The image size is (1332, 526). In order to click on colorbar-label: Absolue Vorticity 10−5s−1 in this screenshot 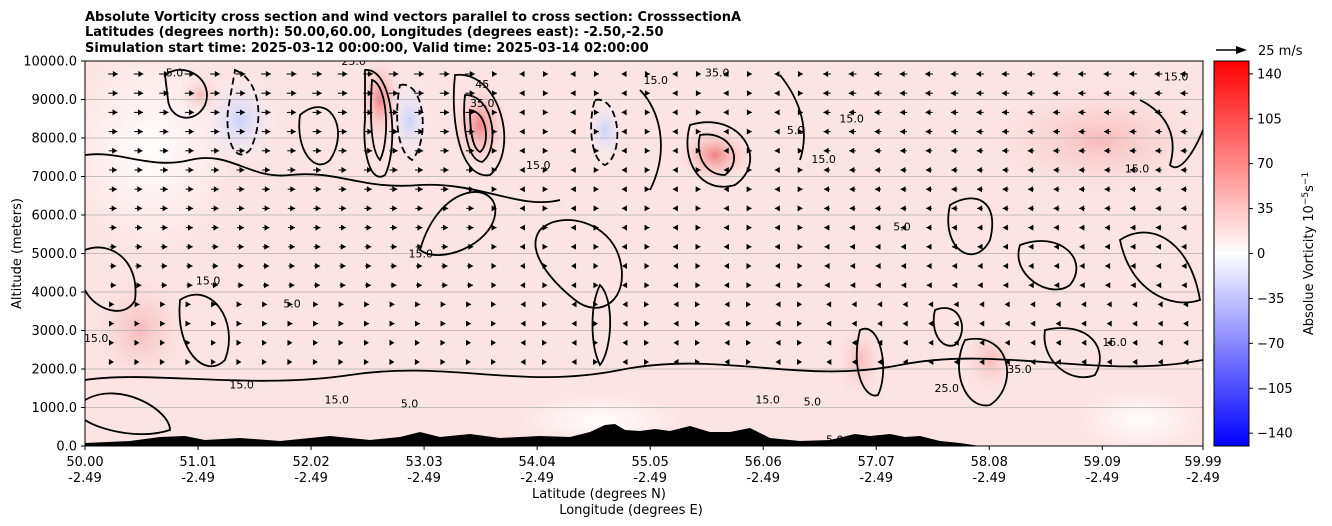, I will do `click(1309, 253)`.